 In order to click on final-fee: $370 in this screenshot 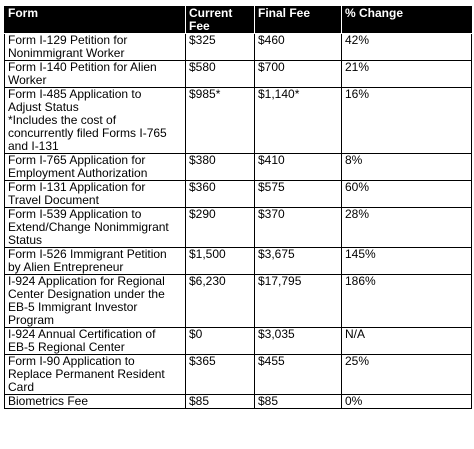, I will do `click(271, 214)`.